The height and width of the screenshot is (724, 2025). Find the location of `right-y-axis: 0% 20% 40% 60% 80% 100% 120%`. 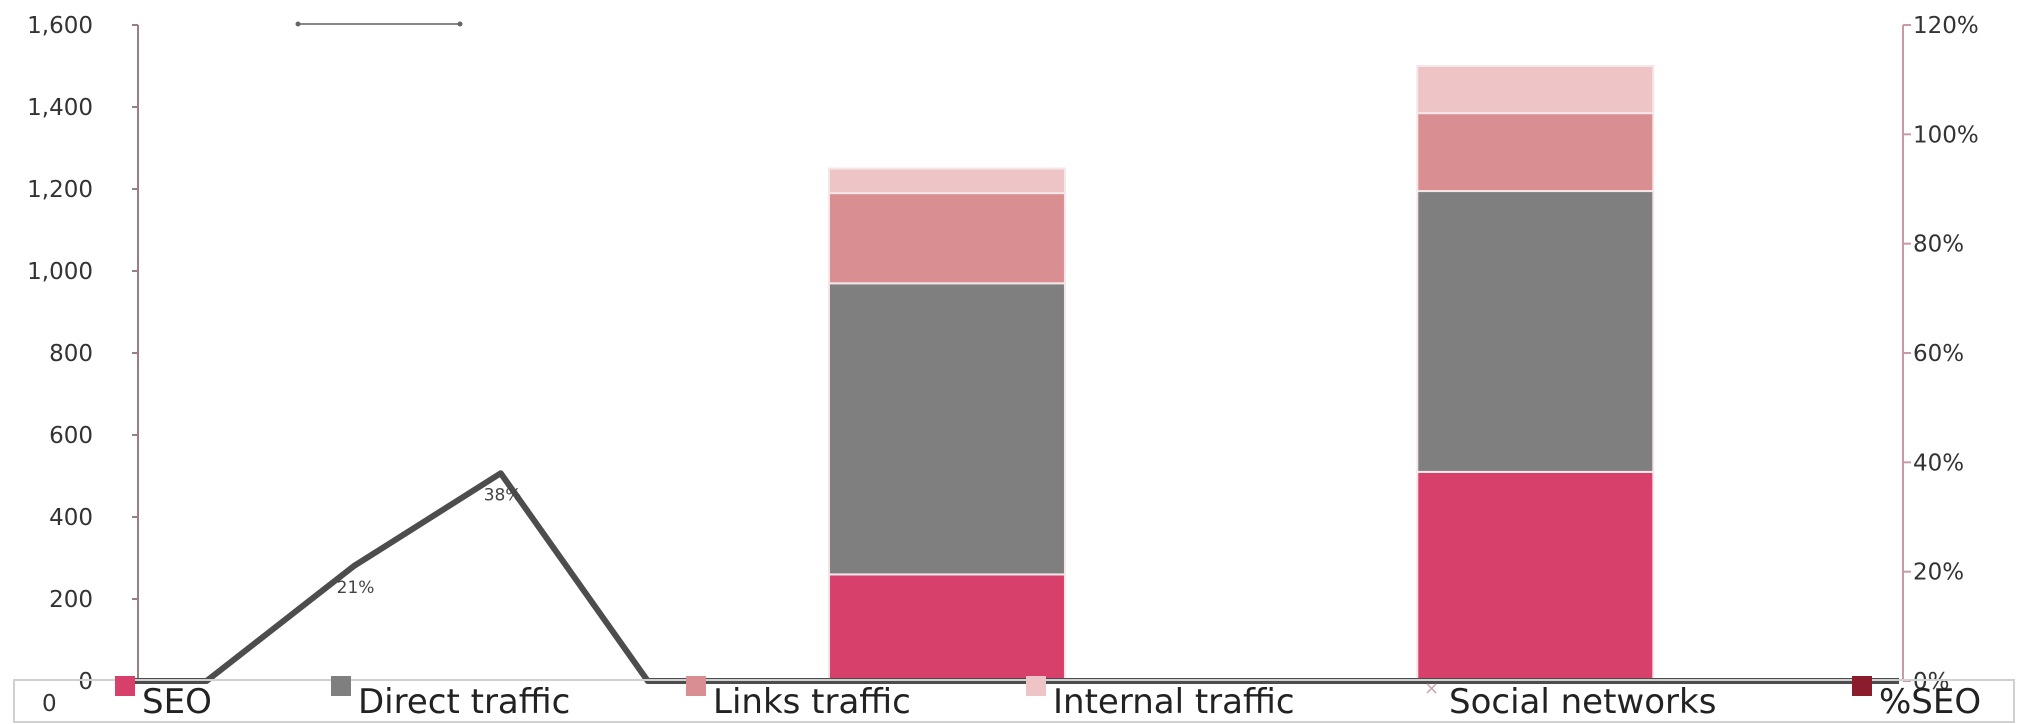

right-y-axis: 0% 20% 40% 60% 80% 100% 120% is located at coordinates (1940, 354).